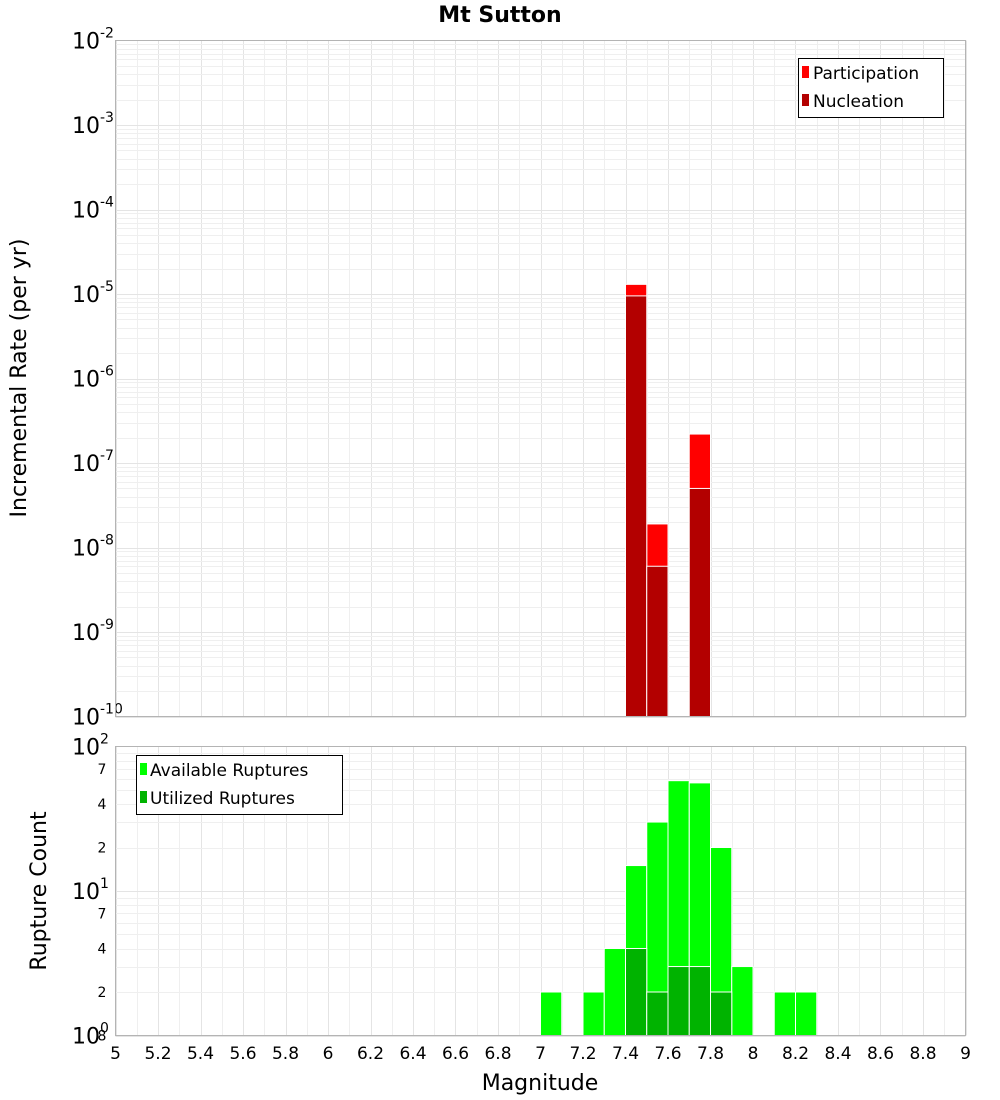 Image resolution: width=1000 pixels, height=1100 pixels. Describe the element at coordinates (90, 1035) in the screenshot. I see `bottom-y-tick-label: 10⁰` at that location.